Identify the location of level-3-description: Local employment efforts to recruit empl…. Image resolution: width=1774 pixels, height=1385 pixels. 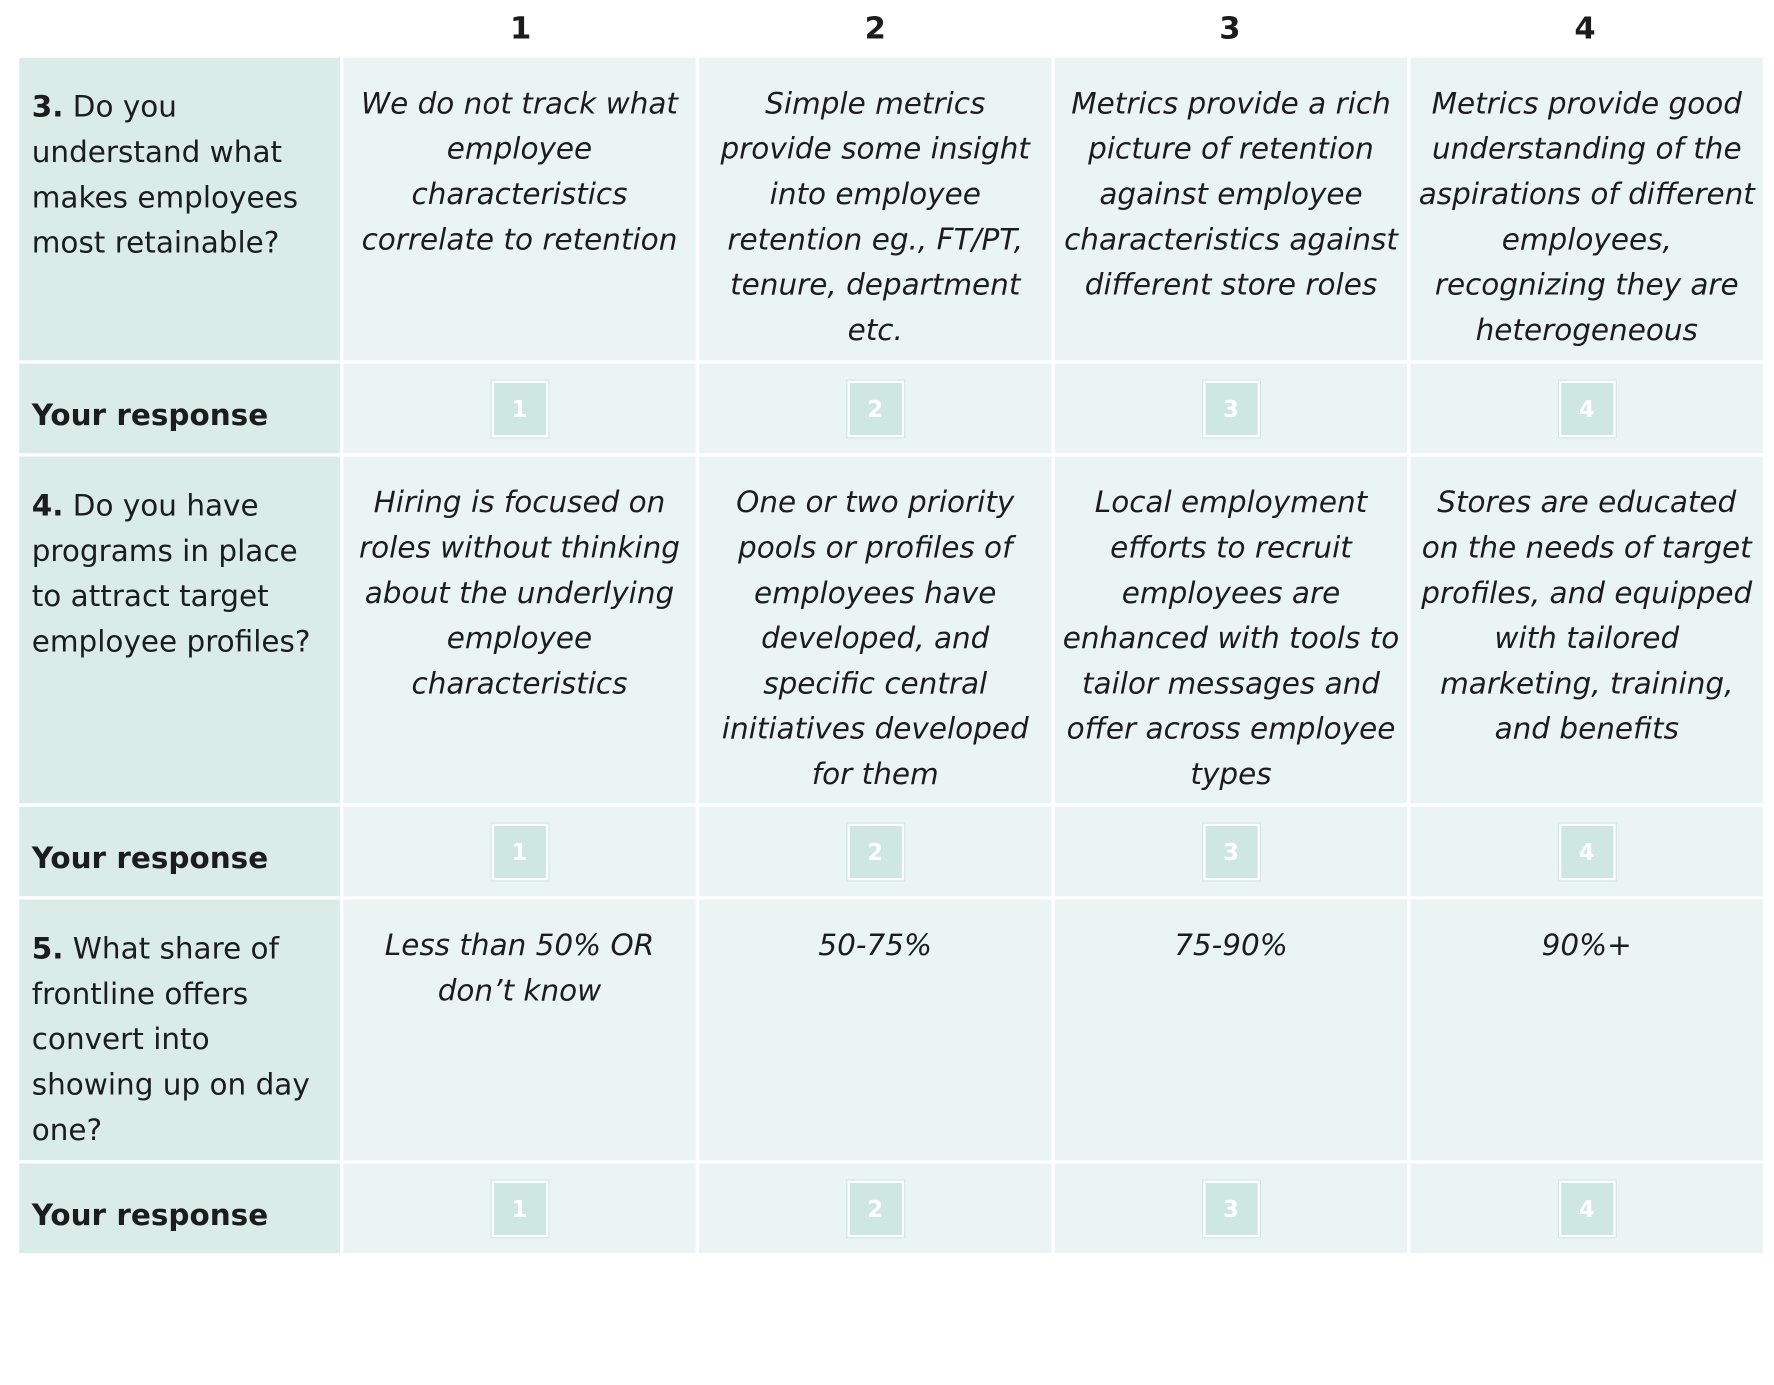
(1231, 630).